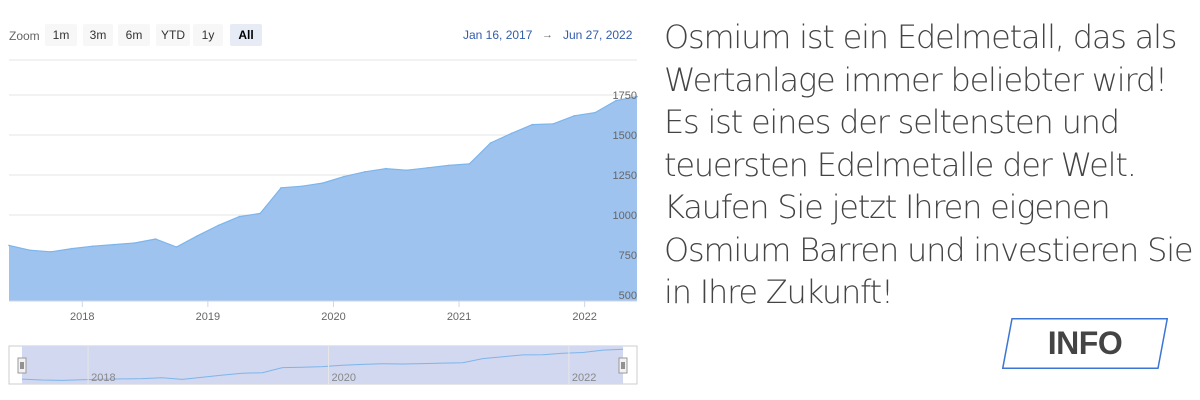 Image resolution: width=1200 pixels, height=400 pixels. What do you see at coordinates (459, 317) in the screenshot?
I see `x-tick-label: 2021` at bounding box center [459, 317].